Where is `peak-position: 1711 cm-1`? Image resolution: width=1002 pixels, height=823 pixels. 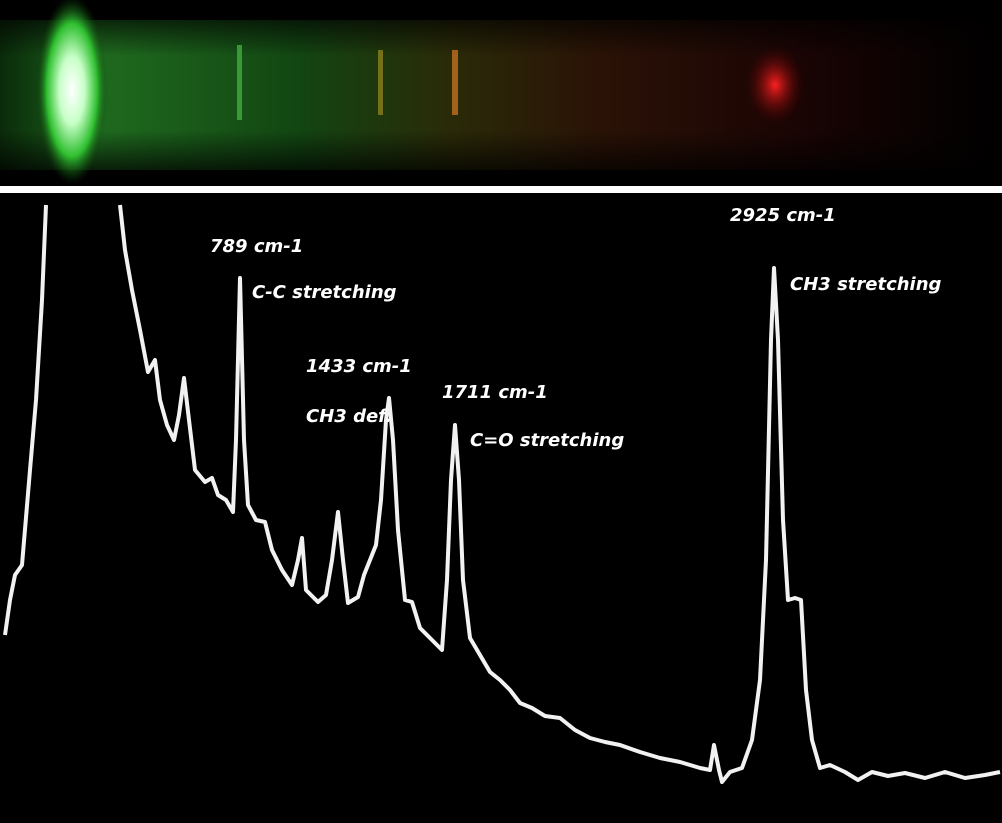
peak-position: 1711 cm-1 is located at coordinates (495, 392).